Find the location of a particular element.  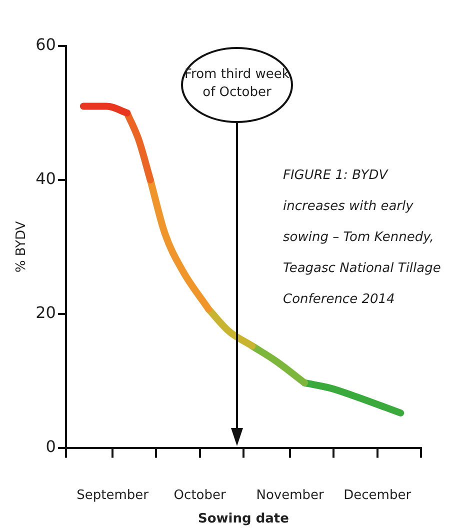

y-tick-label: 40 is located at coordinates (46, 178).